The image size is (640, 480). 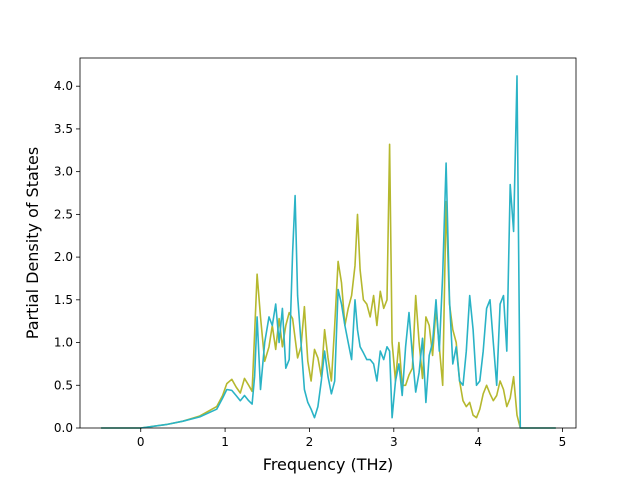 I want to click on y-tick-label: 2.5, so click(x=63, y=214).